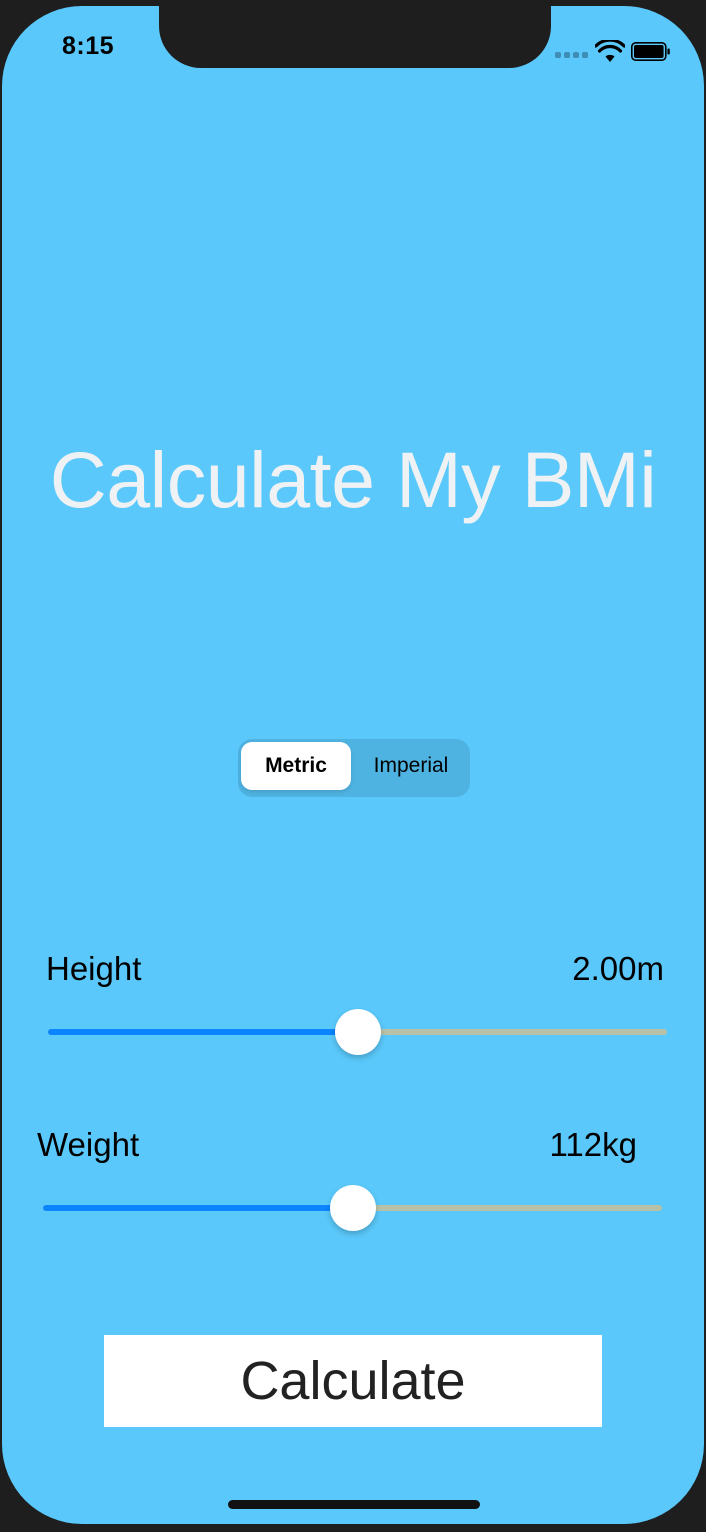 Image resolution: width=706 pixels, height=1532 pixels. What do you see at coordinates (593, 1144) in the screenshot?
I see `weight-value: 112kg` at bounding box center [593, 1144].